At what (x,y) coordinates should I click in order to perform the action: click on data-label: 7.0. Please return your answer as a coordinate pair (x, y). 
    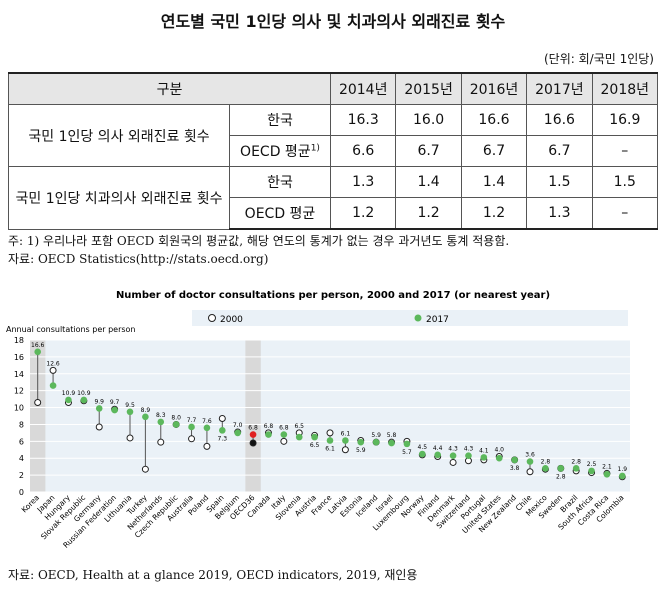
    Looking at the image, I should click on (238, 425).